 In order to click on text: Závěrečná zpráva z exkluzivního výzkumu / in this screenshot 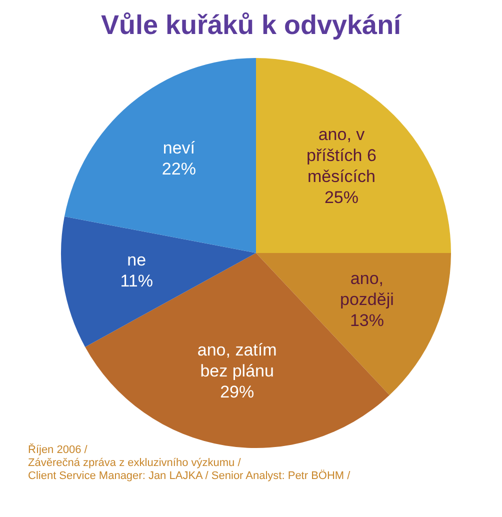, I will do `click(135, 463)`.